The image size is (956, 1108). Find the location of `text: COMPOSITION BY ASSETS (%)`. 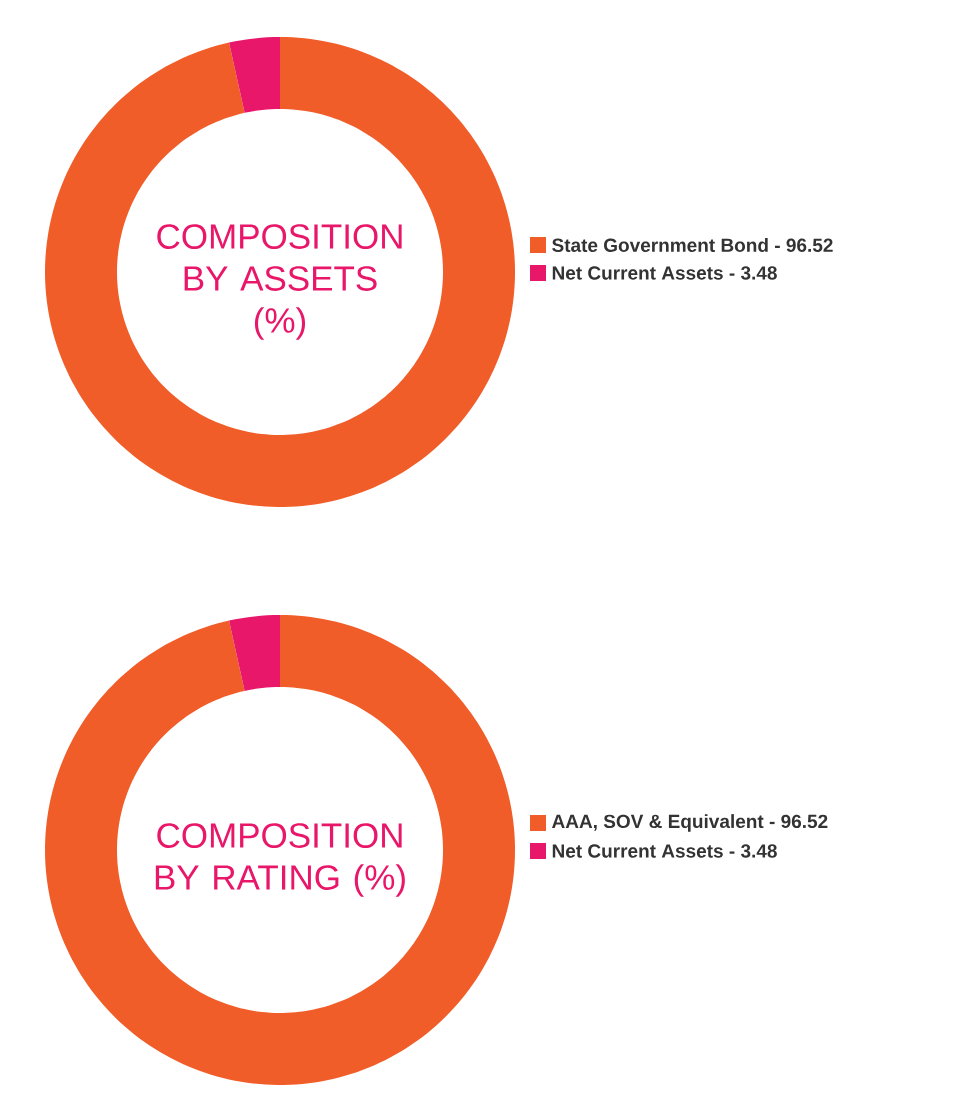

text: COMPOSITION BY ASSETS (%) is located at coordinates (279, 282).